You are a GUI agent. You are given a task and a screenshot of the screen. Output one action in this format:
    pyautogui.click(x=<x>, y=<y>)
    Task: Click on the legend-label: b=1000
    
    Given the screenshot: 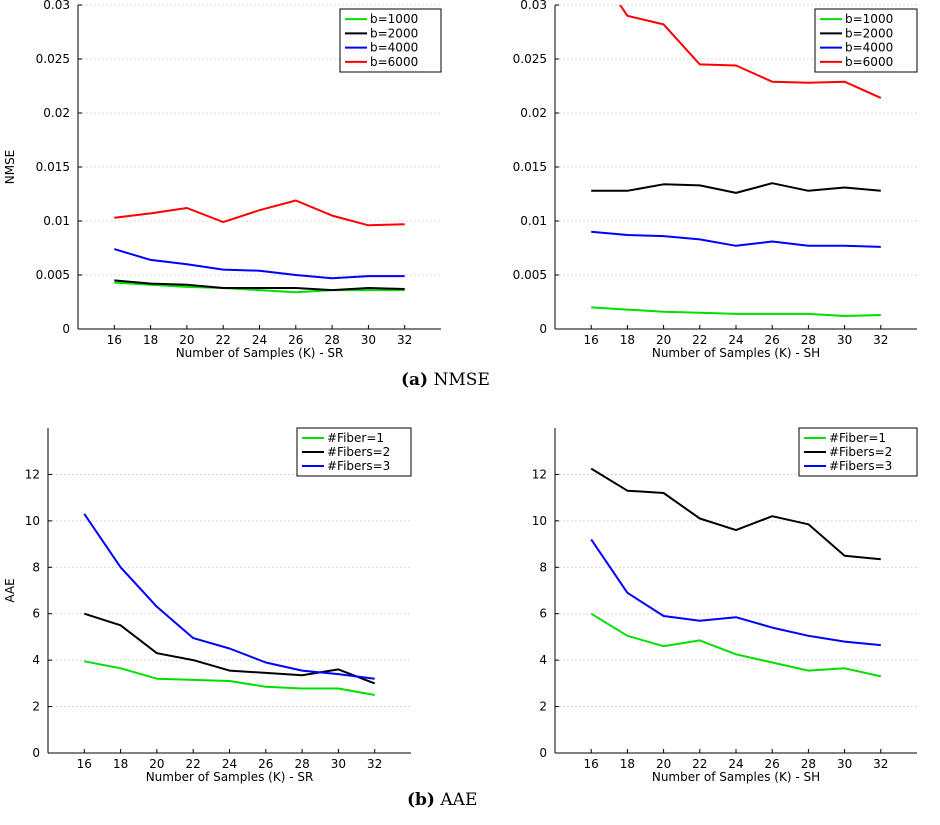 What is the action you would take?
    pyautogui.click(x=394, y=19)
    